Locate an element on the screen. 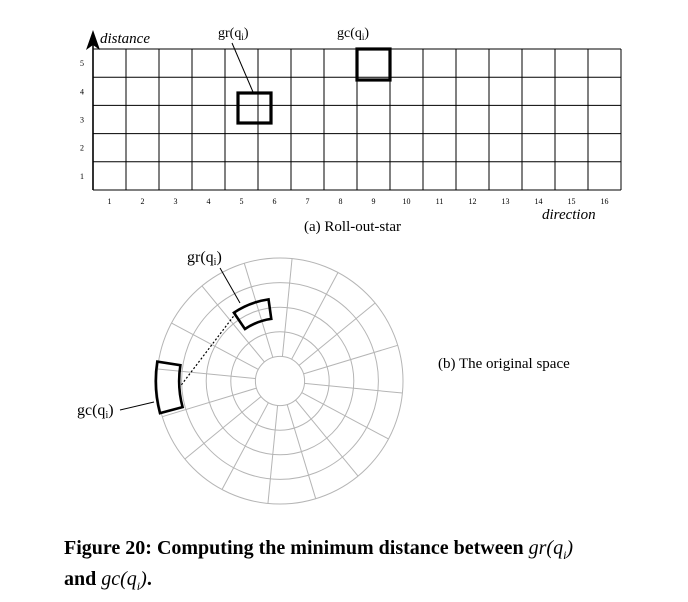 The image size is (688, 602). caption-middle: and is located at coordinates (80, 579).